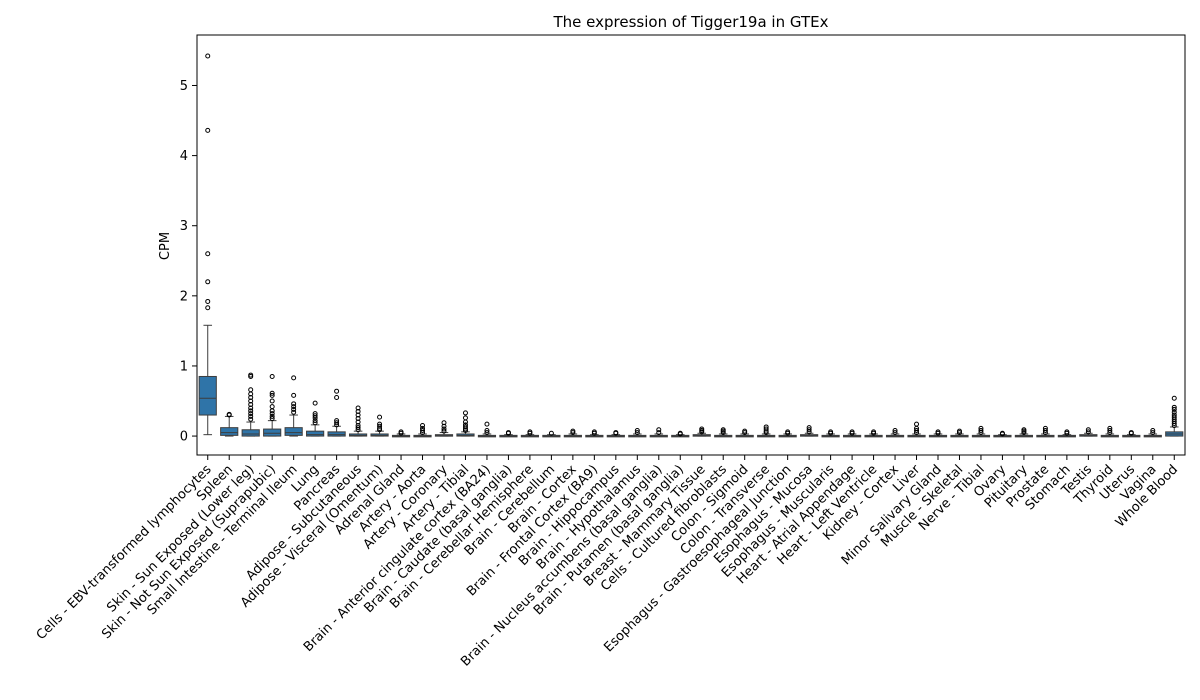 The height and width of the screenshot is (700, 1200). I want to click on y-tick-label: 2, so click(184, 296).